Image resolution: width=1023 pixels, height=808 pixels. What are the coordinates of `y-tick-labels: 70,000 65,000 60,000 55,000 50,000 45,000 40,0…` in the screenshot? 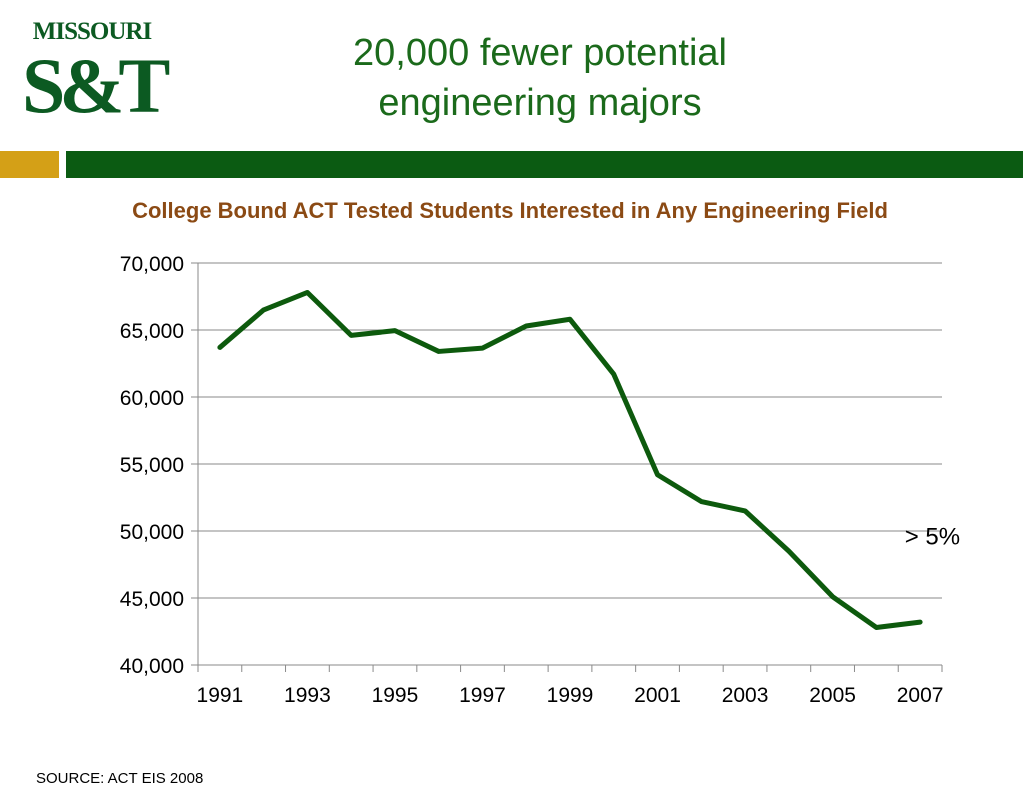 It's located at (152, 465).